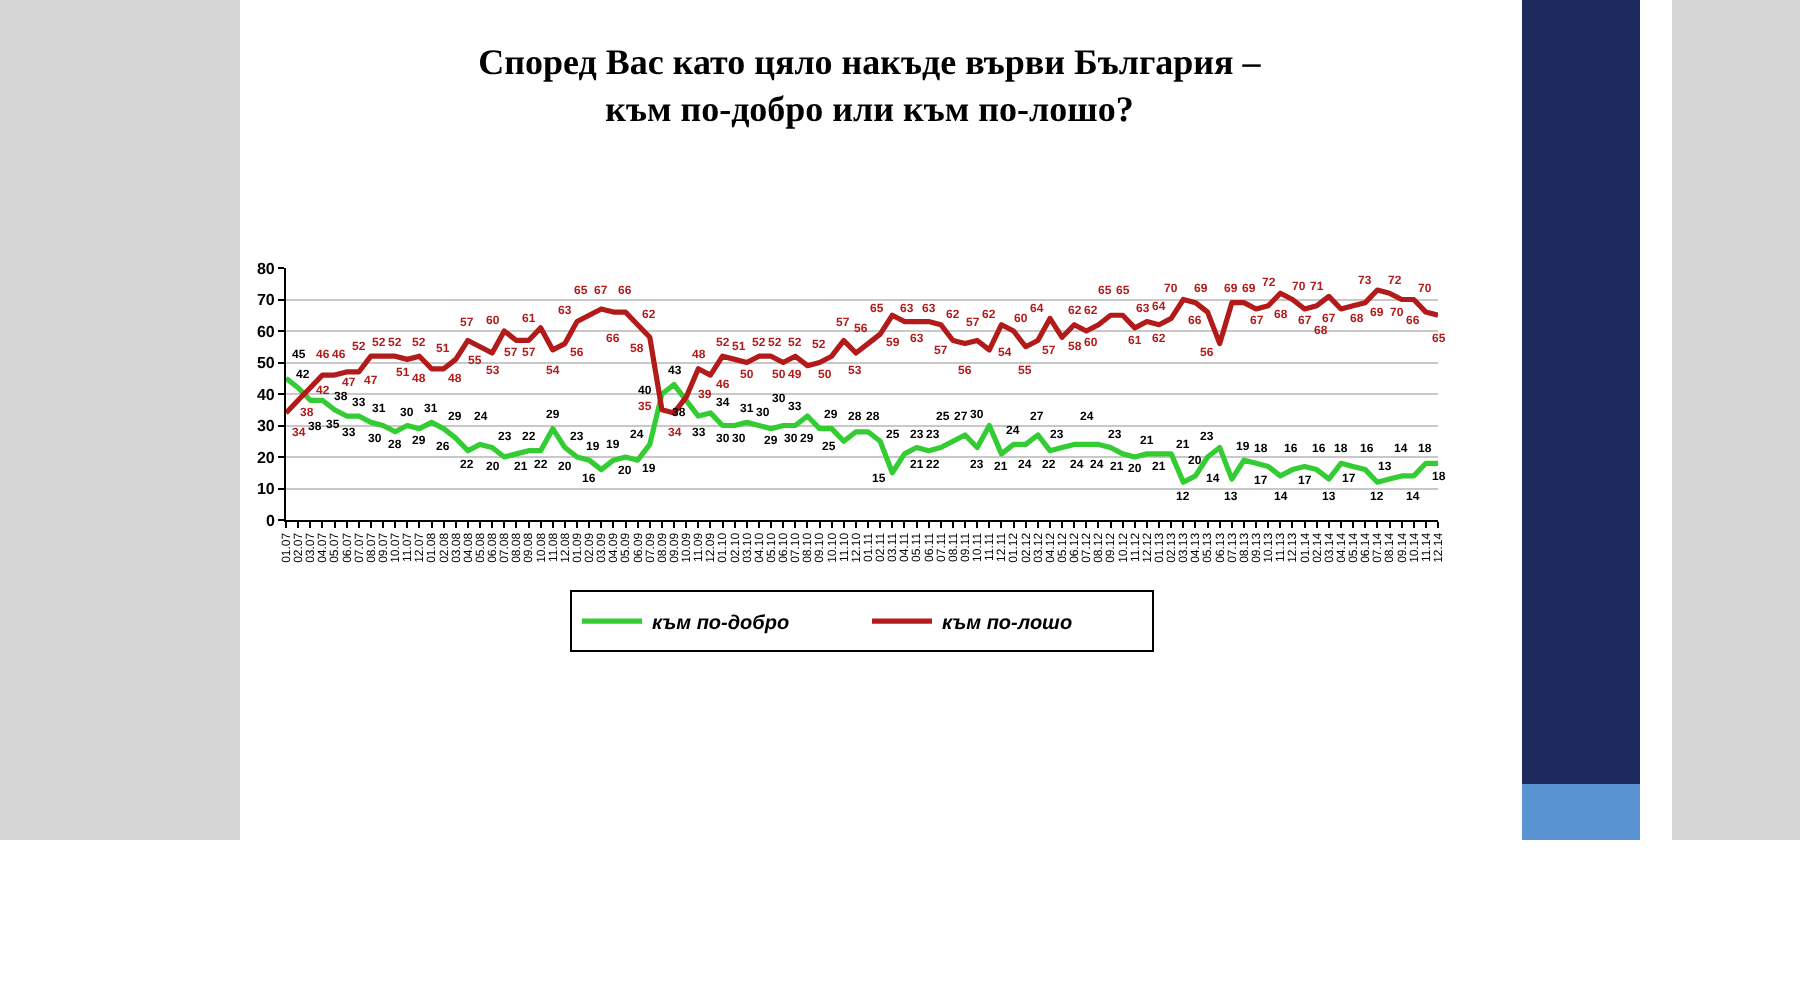  I want to click on legend-label: към по-лошо, so click(1007, 623).